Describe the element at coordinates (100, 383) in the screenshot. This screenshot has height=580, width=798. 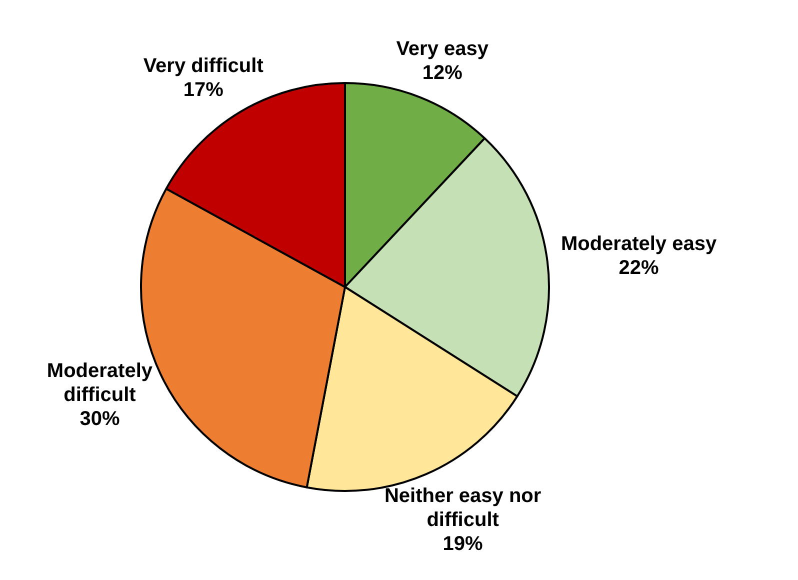
I see `slice-label: Moderately difficult` at that location.